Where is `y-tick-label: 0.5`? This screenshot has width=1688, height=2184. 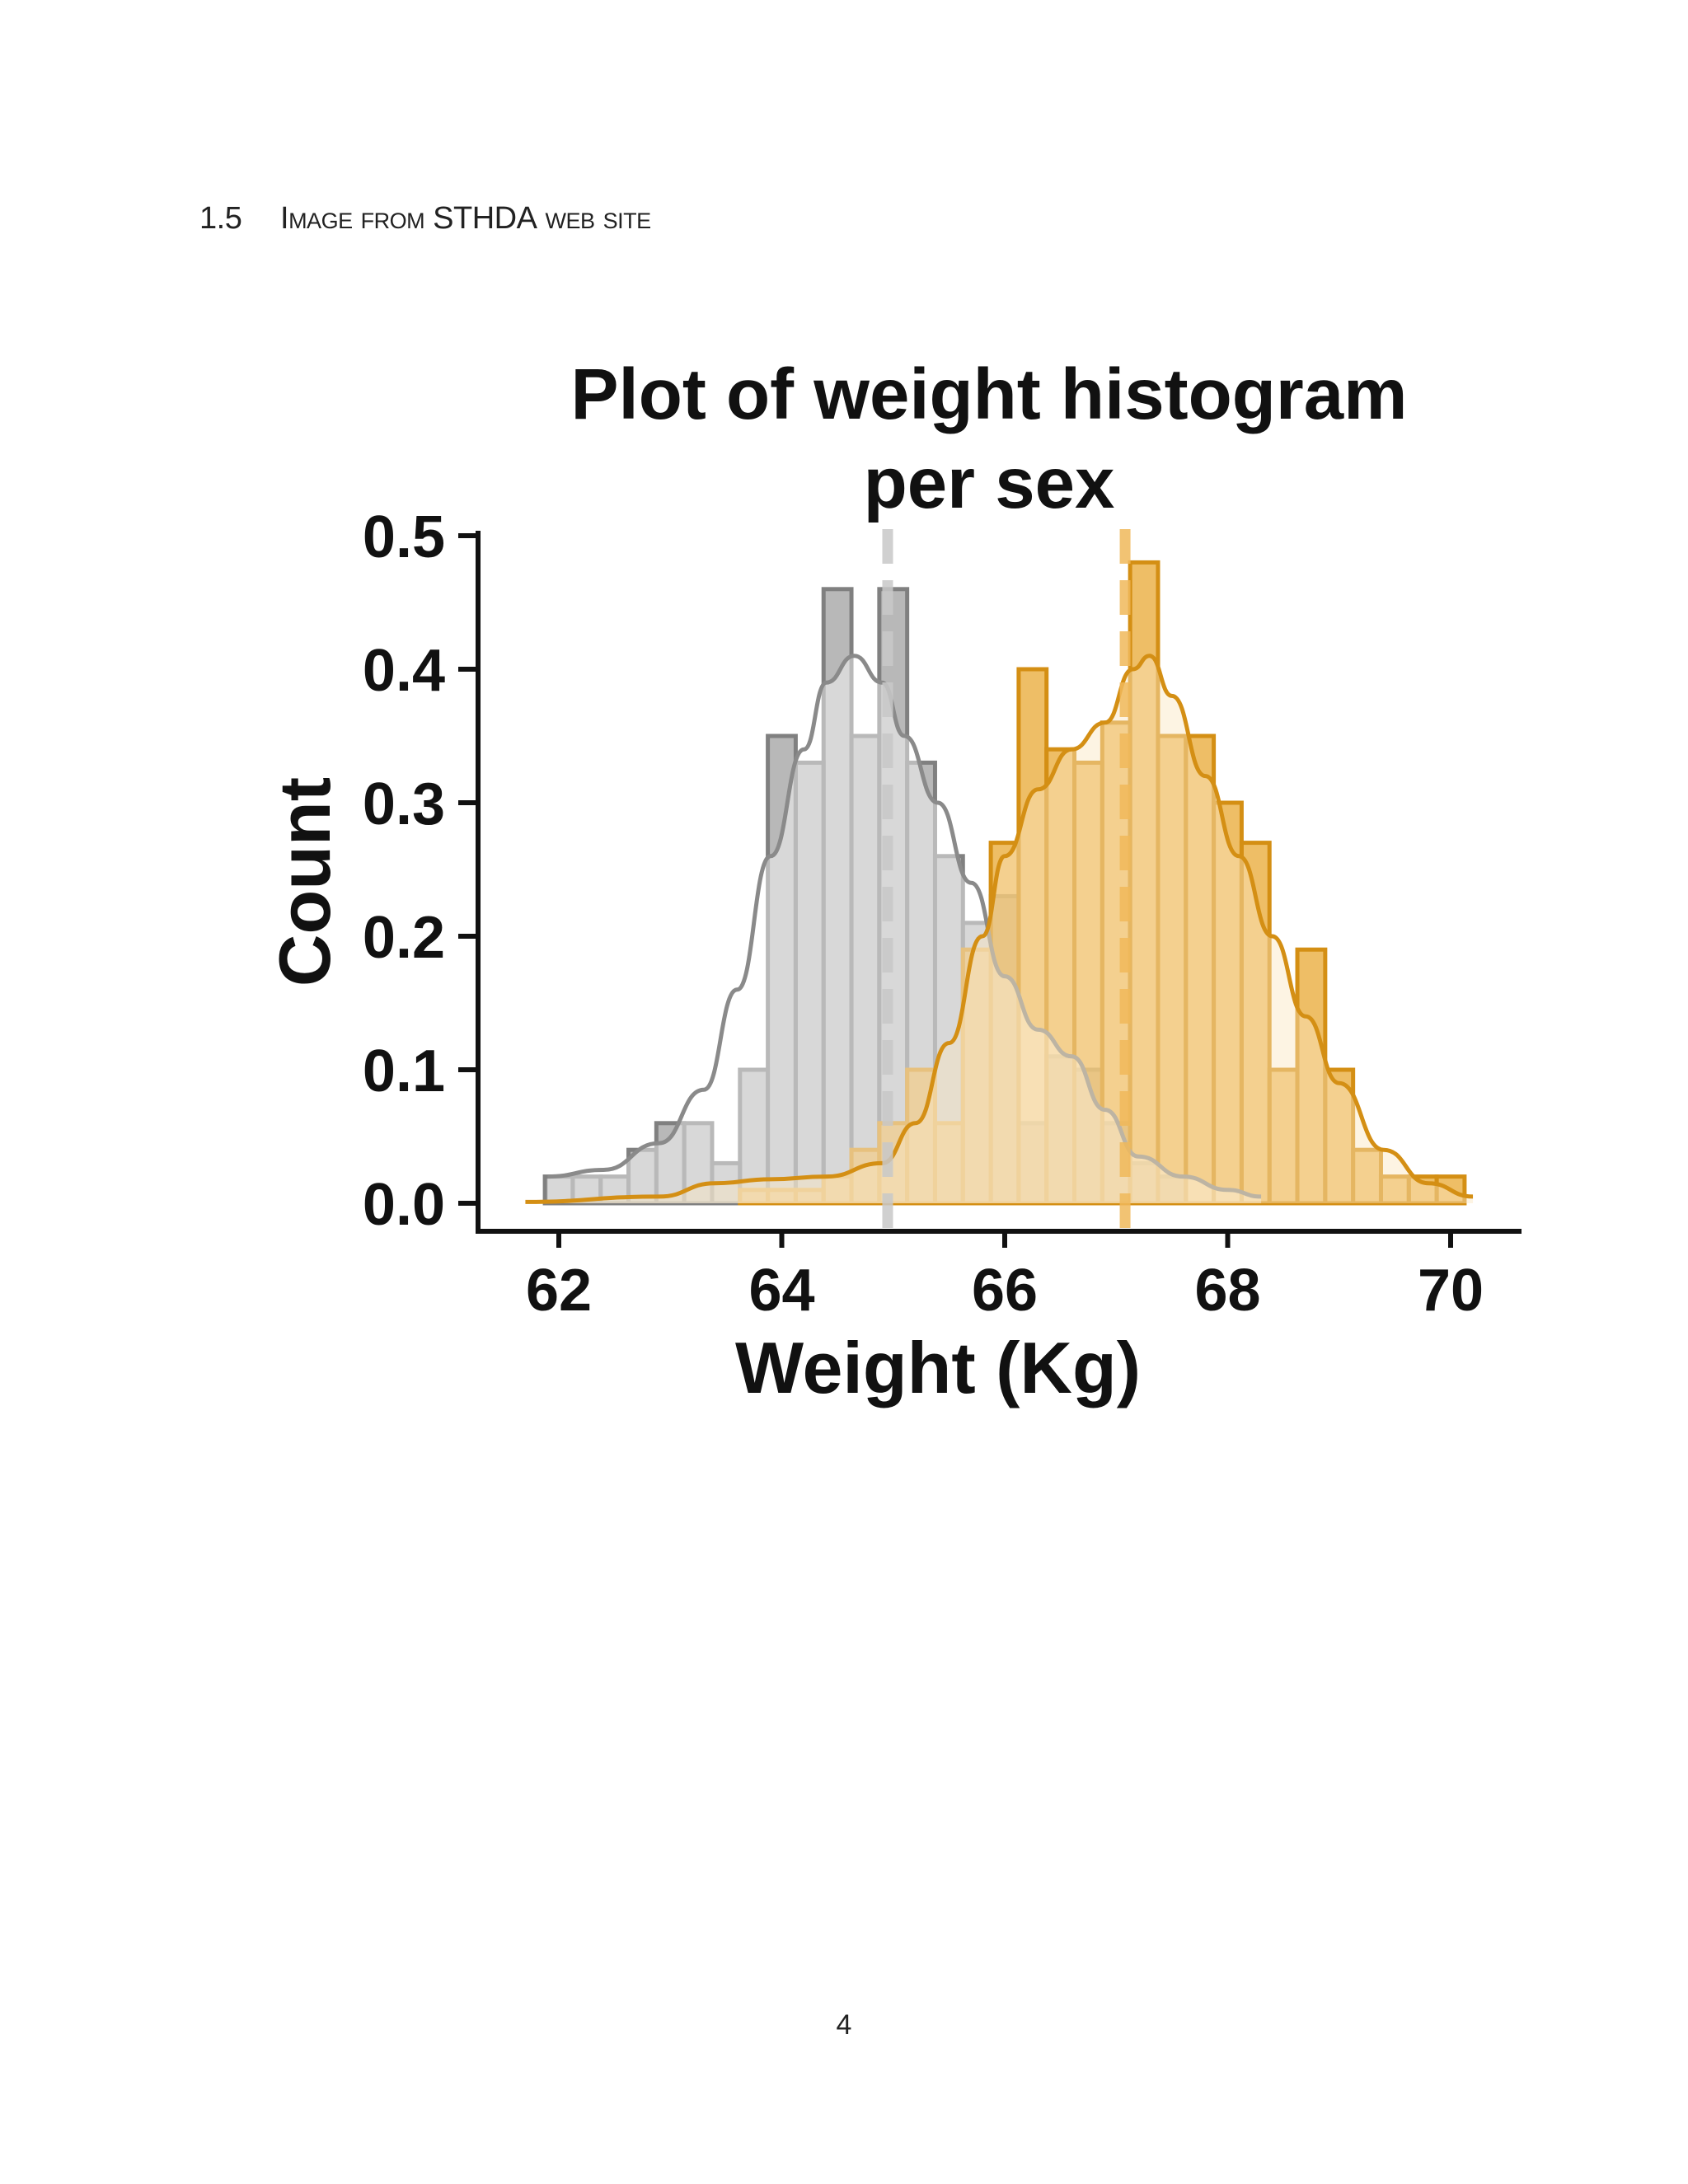
y-tick-label: 0.5 is located at coordinates (404, 537).